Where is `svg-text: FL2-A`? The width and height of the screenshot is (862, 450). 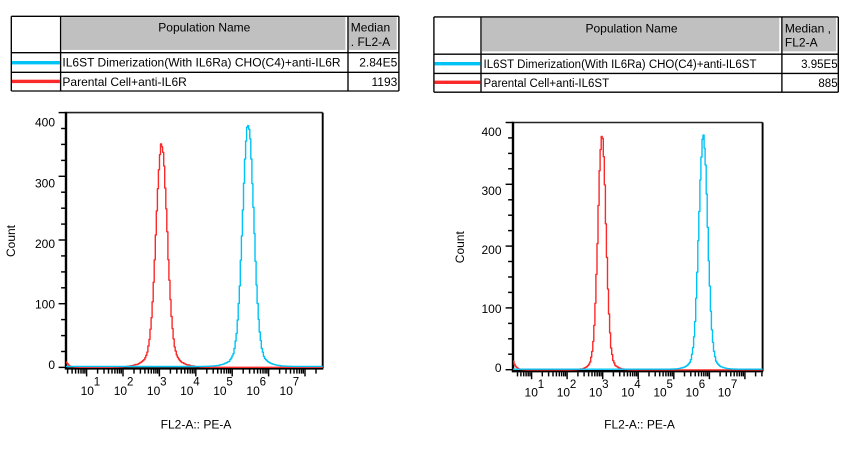 svg-text: FL2-A is located at coordinates (801, 43).